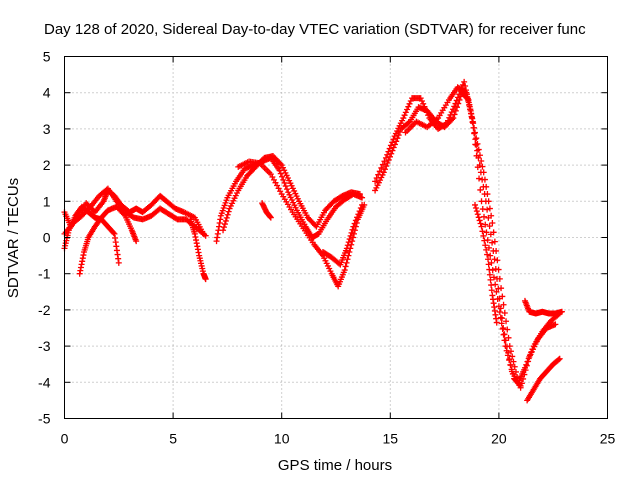 Image resolution: width=640 pixels, height=480 pixels. I want to click on series-arc-e, so click(198, 249).